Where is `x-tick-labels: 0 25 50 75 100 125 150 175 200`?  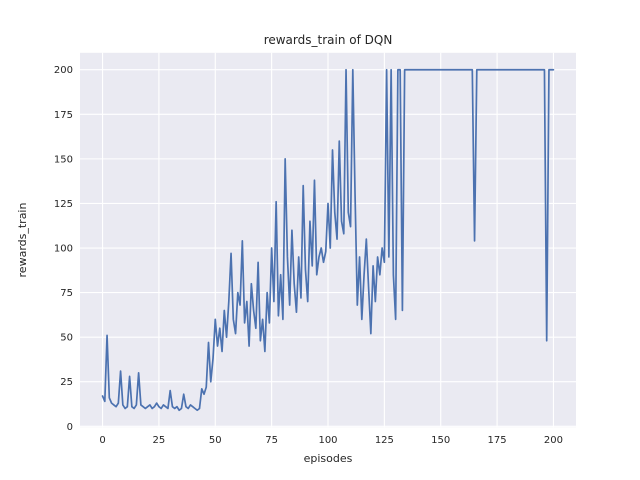 x-tick-labels: 0 25 50 75 100 125 150 175 200 is located at coordinates (331, 440).